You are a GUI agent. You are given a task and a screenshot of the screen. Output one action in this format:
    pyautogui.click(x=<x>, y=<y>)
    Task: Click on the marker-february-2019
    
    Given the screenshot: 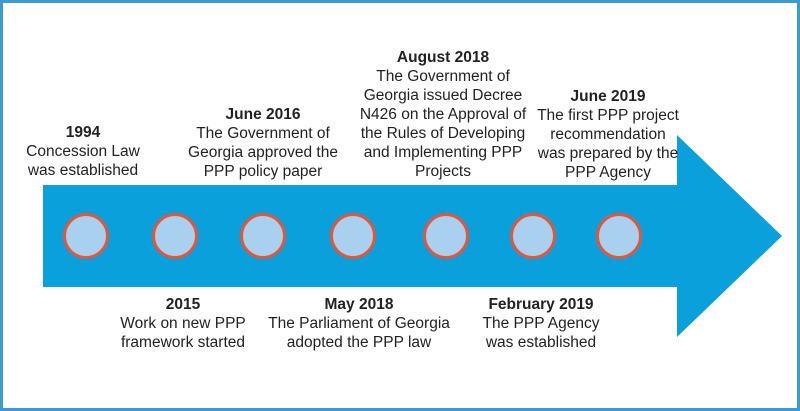 What is the action you would take?
    pyautogui.click(x=533, y=236)
    